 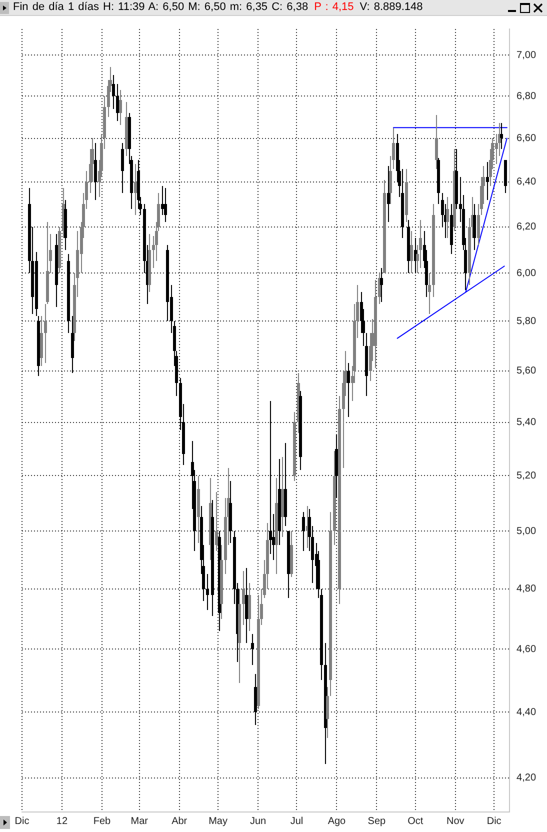 What do you see at coordinates (526, 96) in the screenshot?
I see `y-tick-label: 6,80` at bounding box center [526, 96].